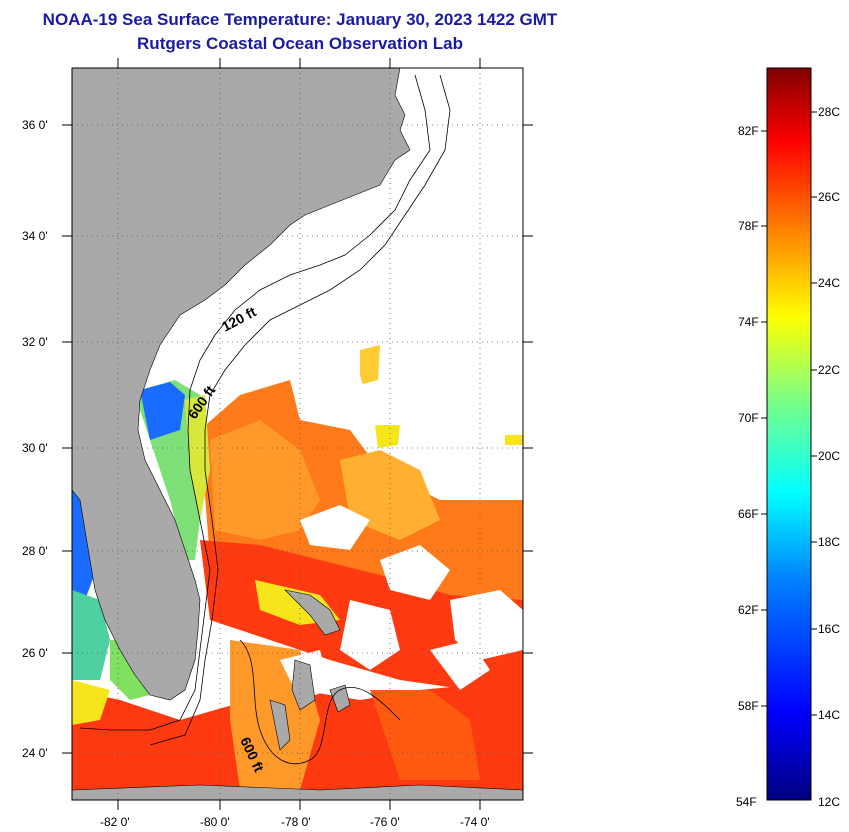 Image resolution: width=849 pixels, height=832 pixels. Describe the element at coordinates (300, 43) in the screenshot. I see `title-line-2: Rutgers Coastal Ocean Observation Lab` at that location.